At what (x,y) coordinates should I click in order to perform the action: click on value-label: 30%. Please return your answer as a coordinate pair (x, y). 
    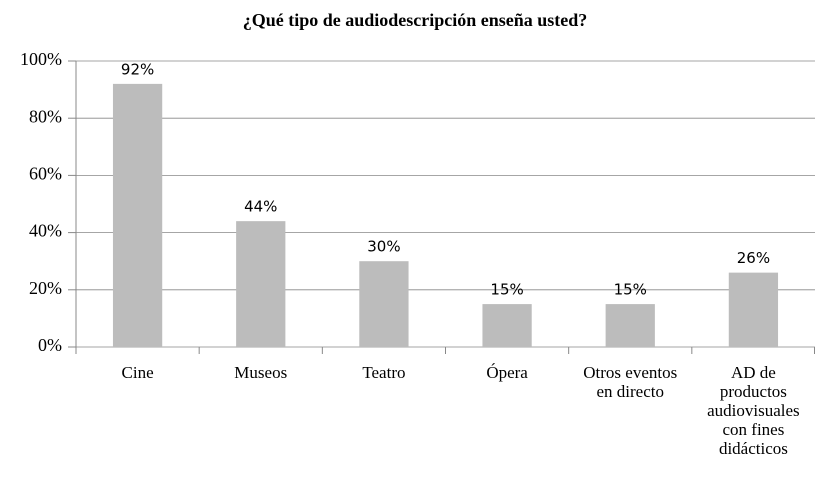
    Looking at the image, I should click on (383, 247).